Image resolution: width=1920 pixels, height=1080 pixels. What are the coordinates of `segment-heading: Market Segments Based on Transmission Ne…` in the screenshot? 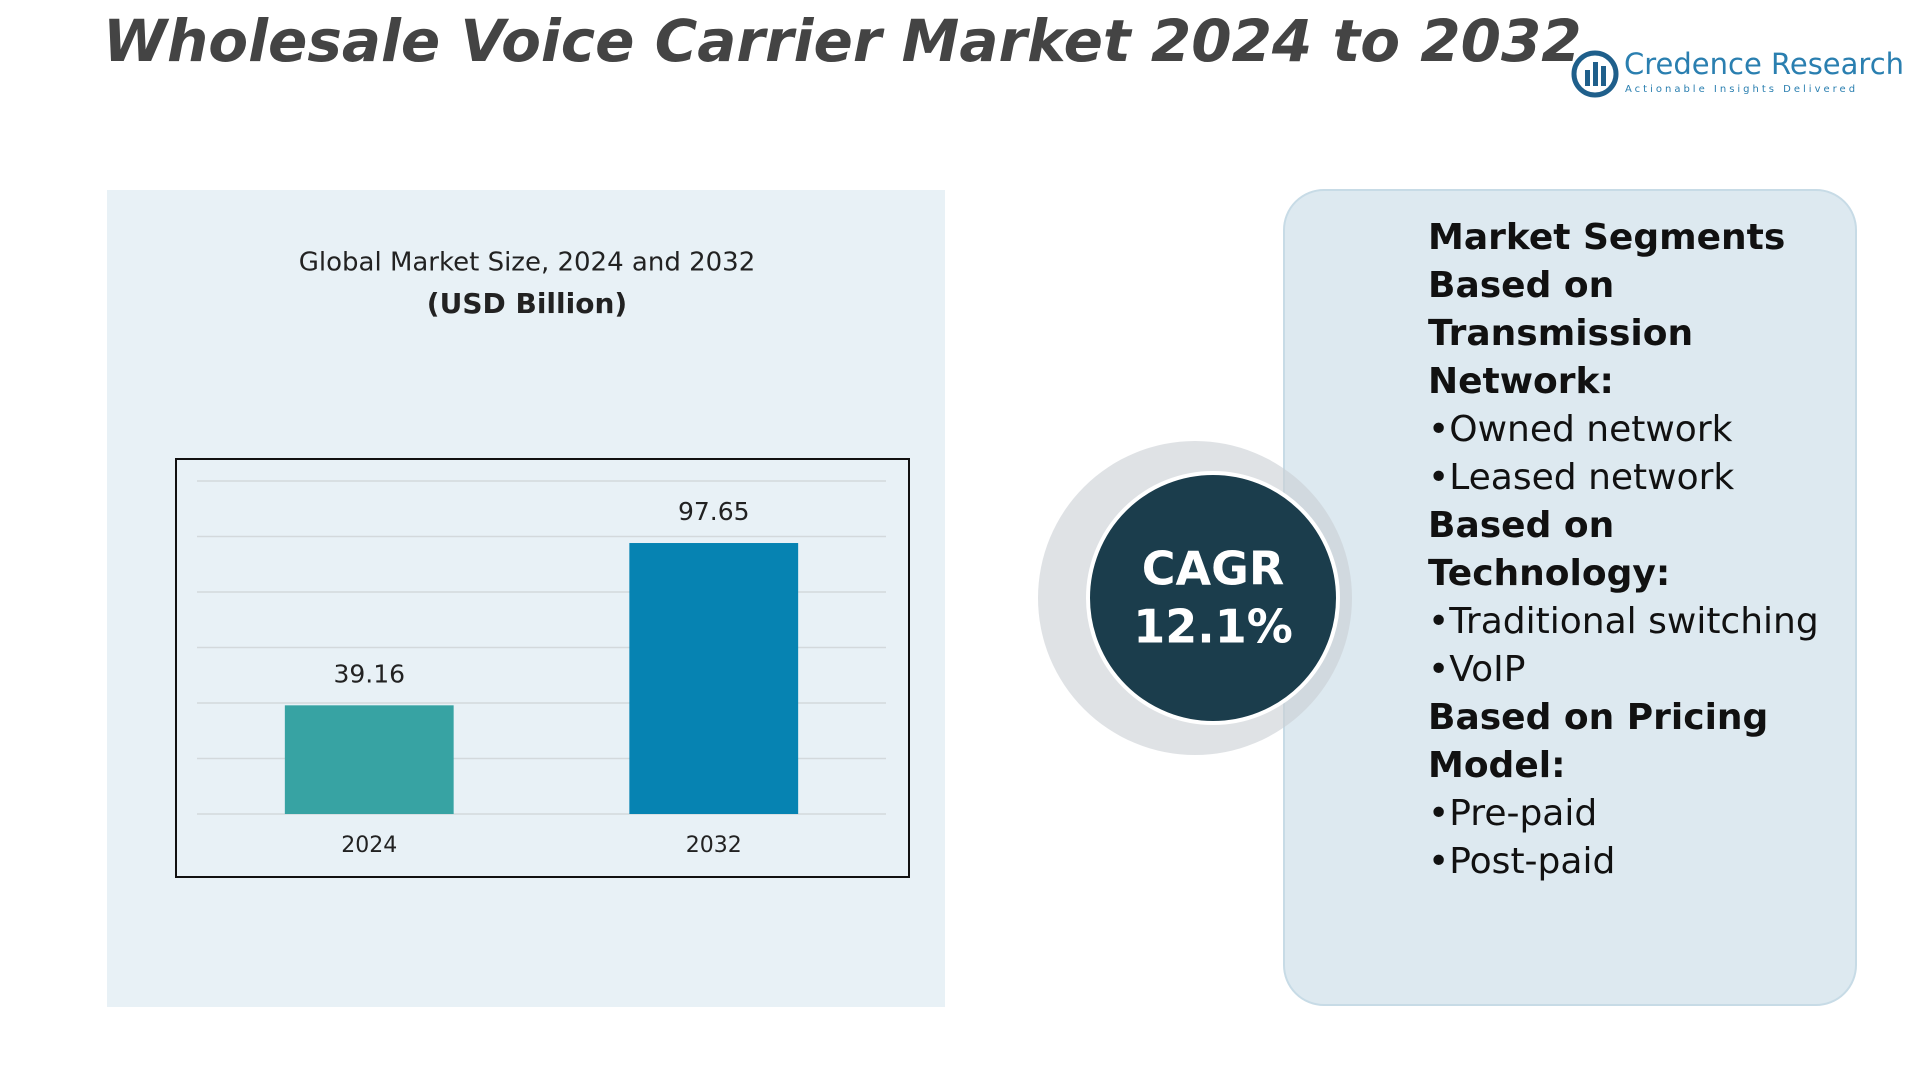 It's located at (1628, 310).